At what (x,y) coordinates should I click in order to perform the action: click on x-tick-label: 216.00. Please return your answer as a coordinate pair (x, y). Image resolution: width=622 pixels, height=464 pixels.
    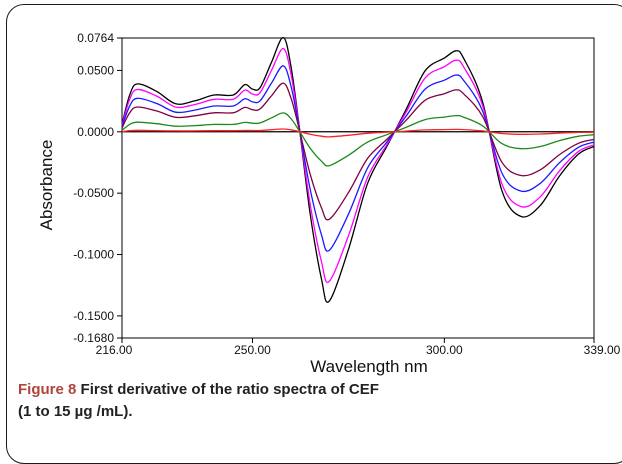
    Looking at the image, I should click on (114, 350).